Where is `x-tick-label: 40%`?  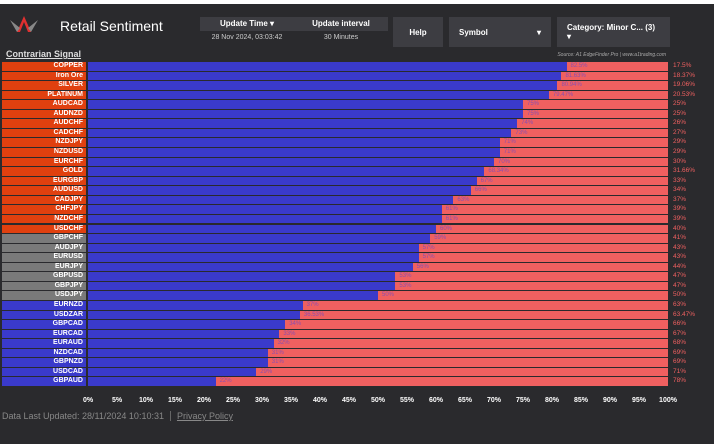 x-tick-label: 40% is located at coordinates (320, 400).